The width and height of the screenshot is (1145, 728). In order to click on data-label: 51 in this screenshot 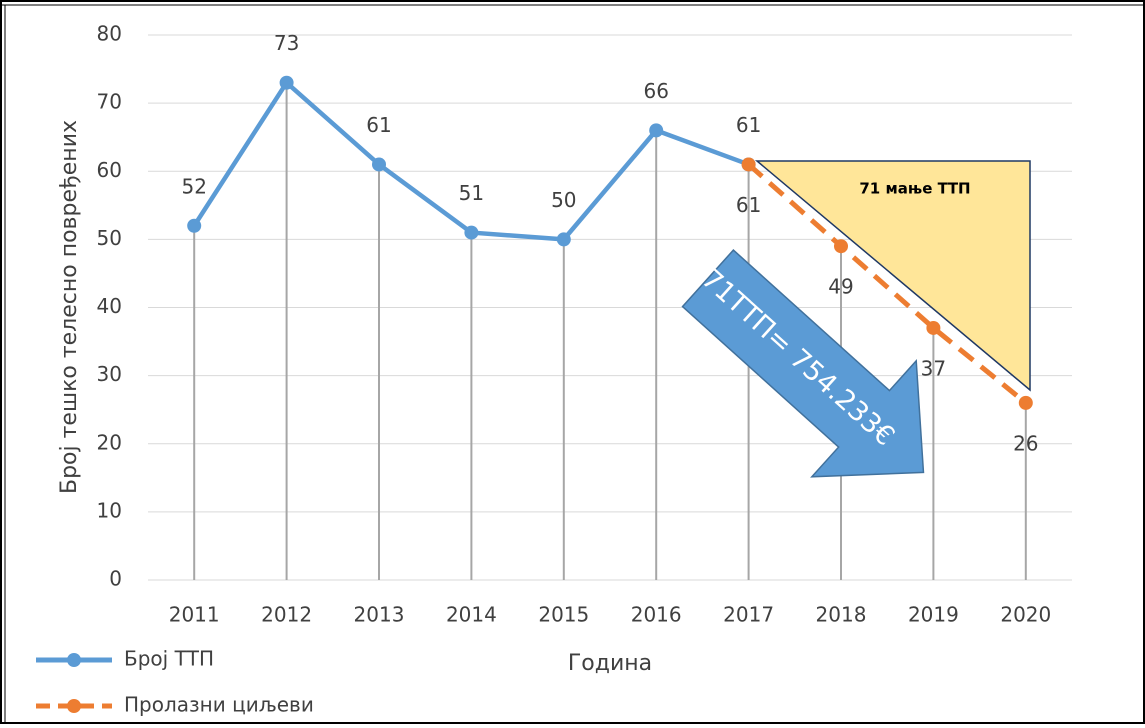, I will do `click(471, 193)`.